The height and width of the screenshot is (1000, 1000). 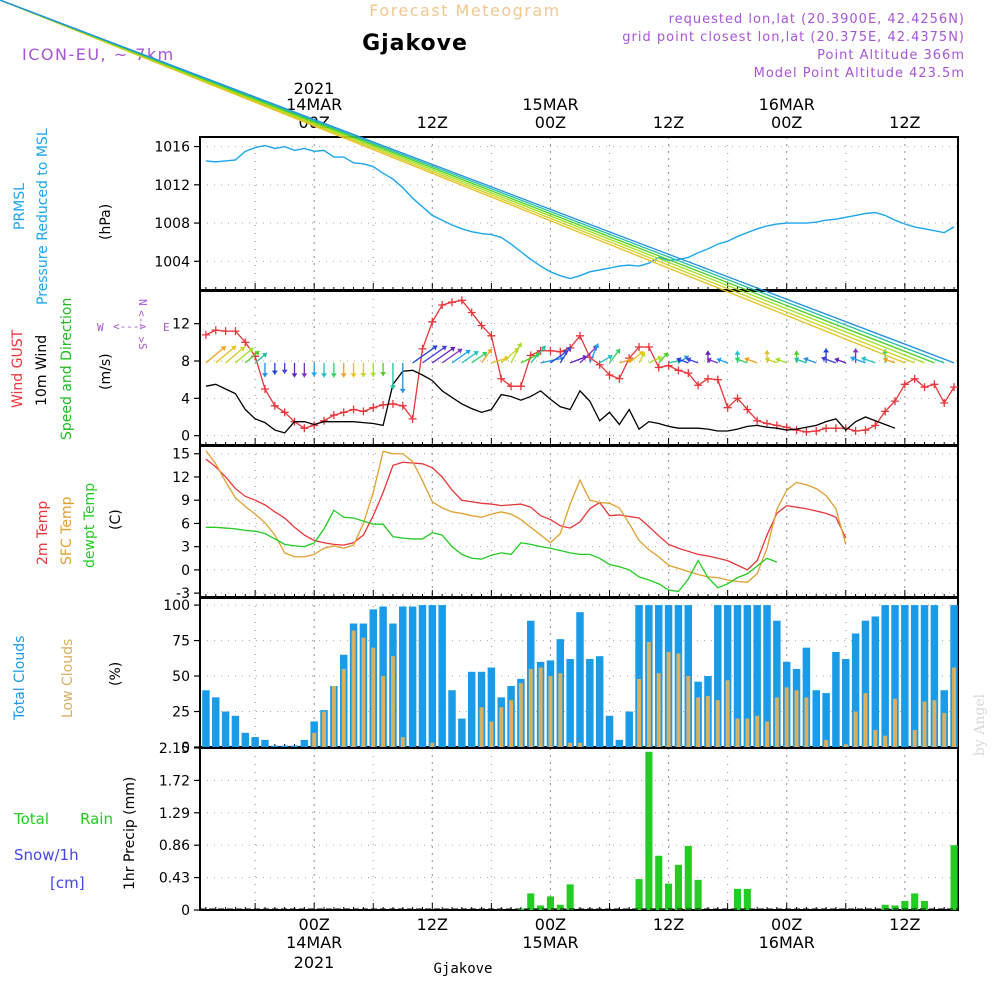 What do you see at coordinates (787, 104) in the screenshot?
I see `top-day-label: 16MAR` at bounding box center [787, 104].